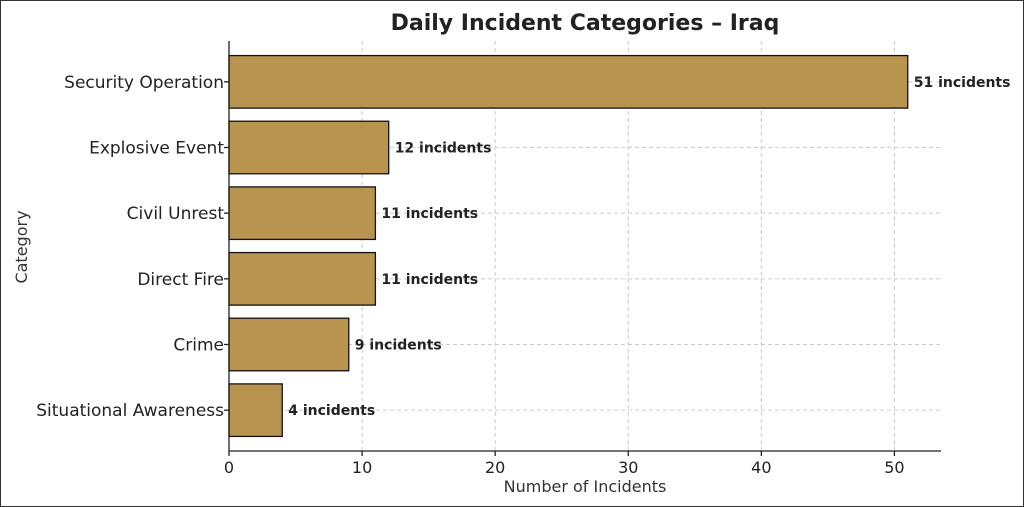 The image size is (1024, 507). What do you see at coordinates (156, 149) in the screenshot?
I see `category-label: Explosive Event` at bounding box center [156, 149].